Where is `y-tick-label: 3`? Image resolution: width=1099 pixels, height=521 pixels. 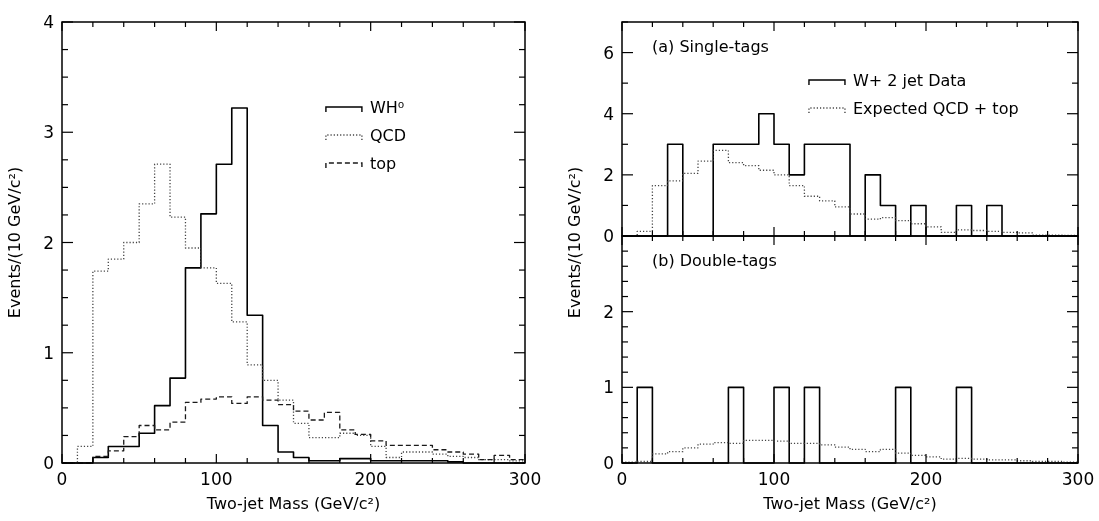 y-tick-label: 3 is located at coordinates (48, 132).